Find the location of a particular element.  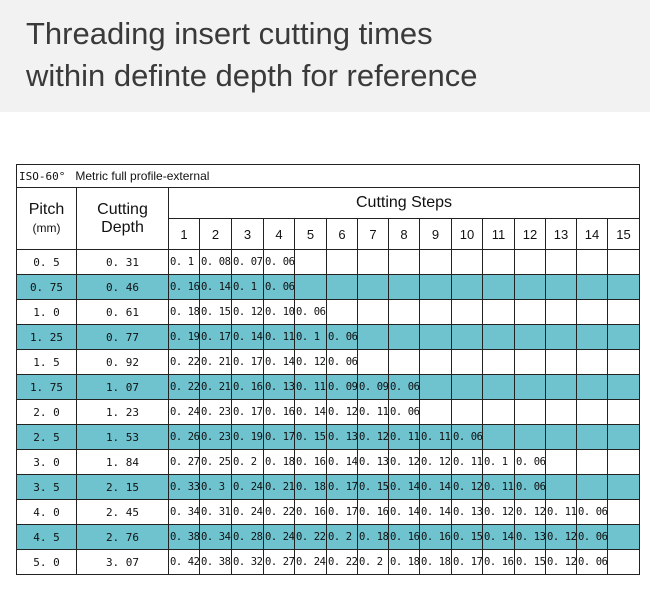

step-value-cell: 0. 19 is located at coordinates (184, 337).